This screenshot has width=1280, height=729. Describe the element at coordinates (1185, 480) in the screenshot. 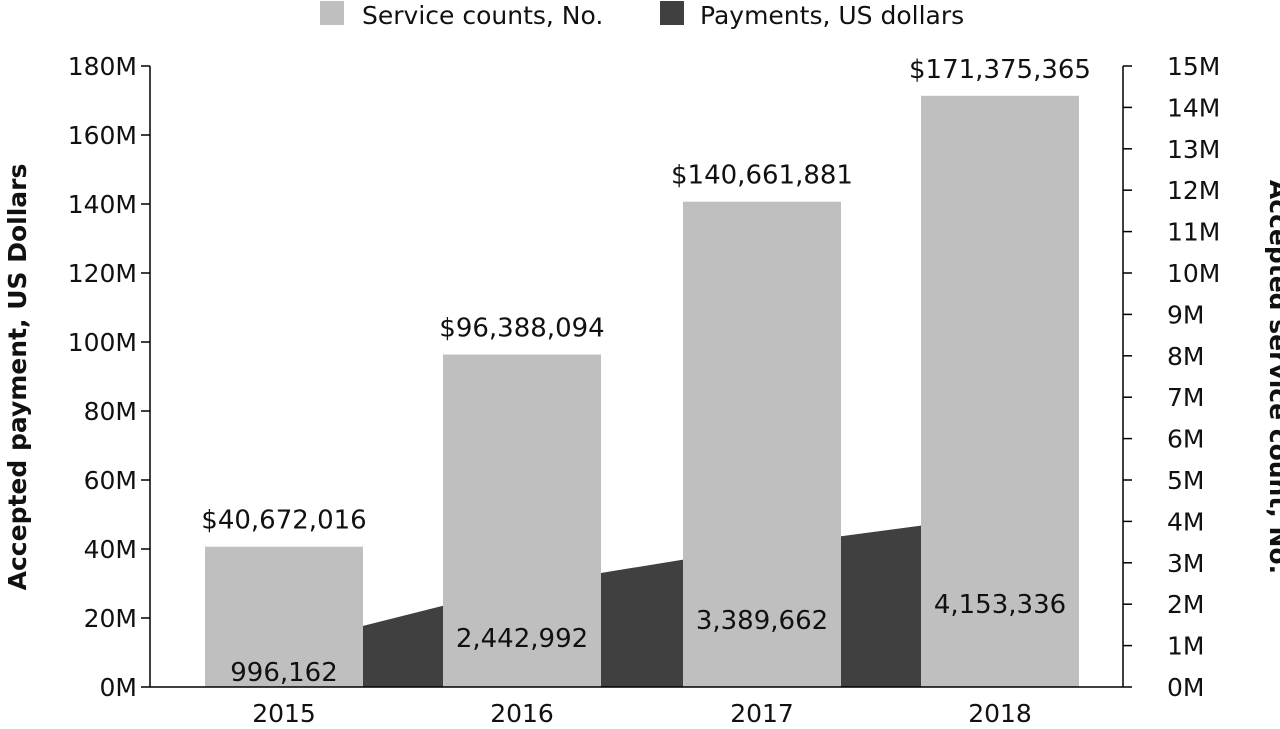

I see `right-tick-label-5M: 5M` at that location.